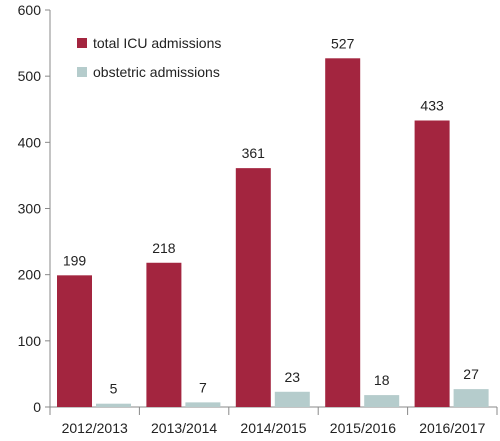  Describe the element at coordinates (30, 275) in the screenshot. I see `y-tick-label: 200` at that location.